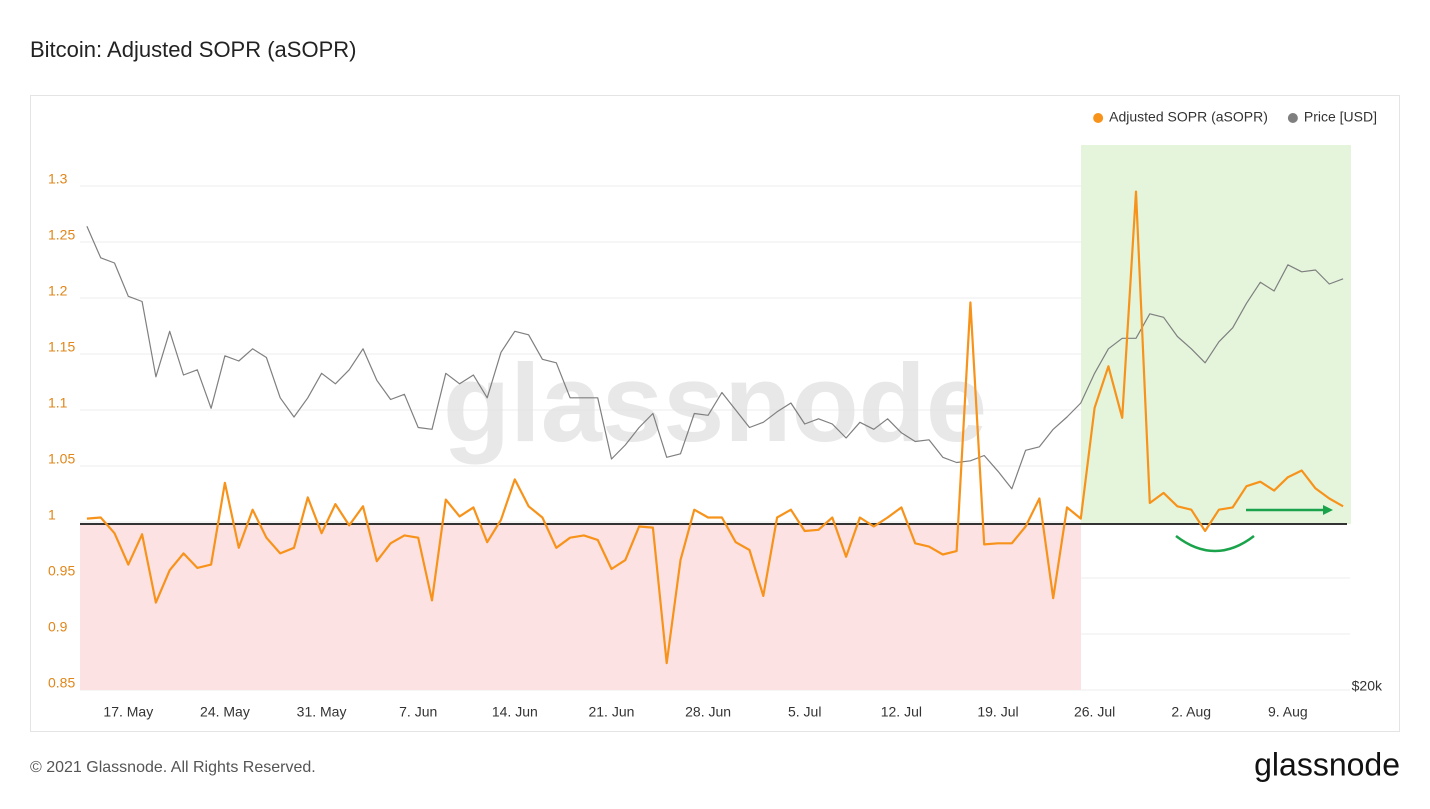  What do you see at coordinates (58, 403) in the screenshot?
I see `y-tick-label: 1.1` at bounding box center [58, 403].